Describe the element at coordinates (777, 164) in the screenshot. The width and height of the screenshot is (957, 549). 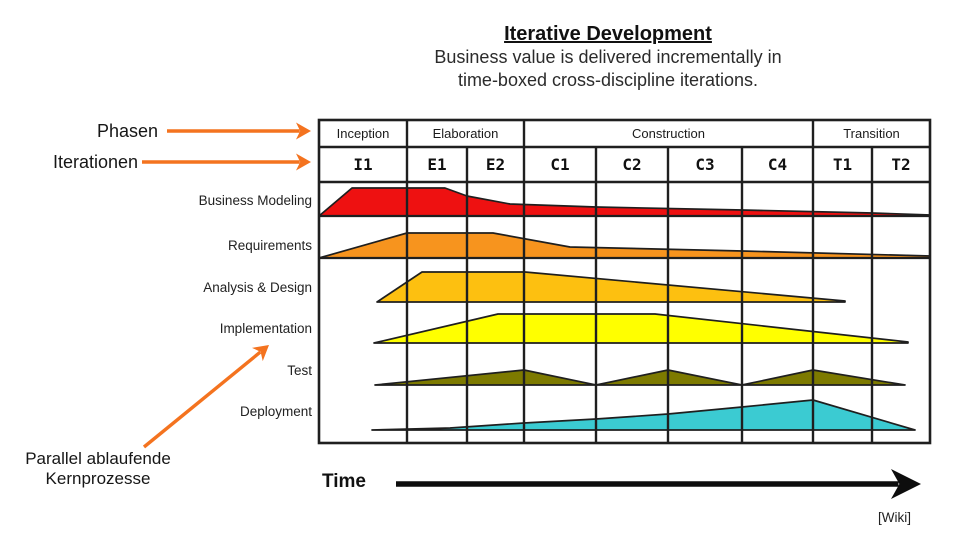
I see `iteration-cell-c4: C4` at that location.